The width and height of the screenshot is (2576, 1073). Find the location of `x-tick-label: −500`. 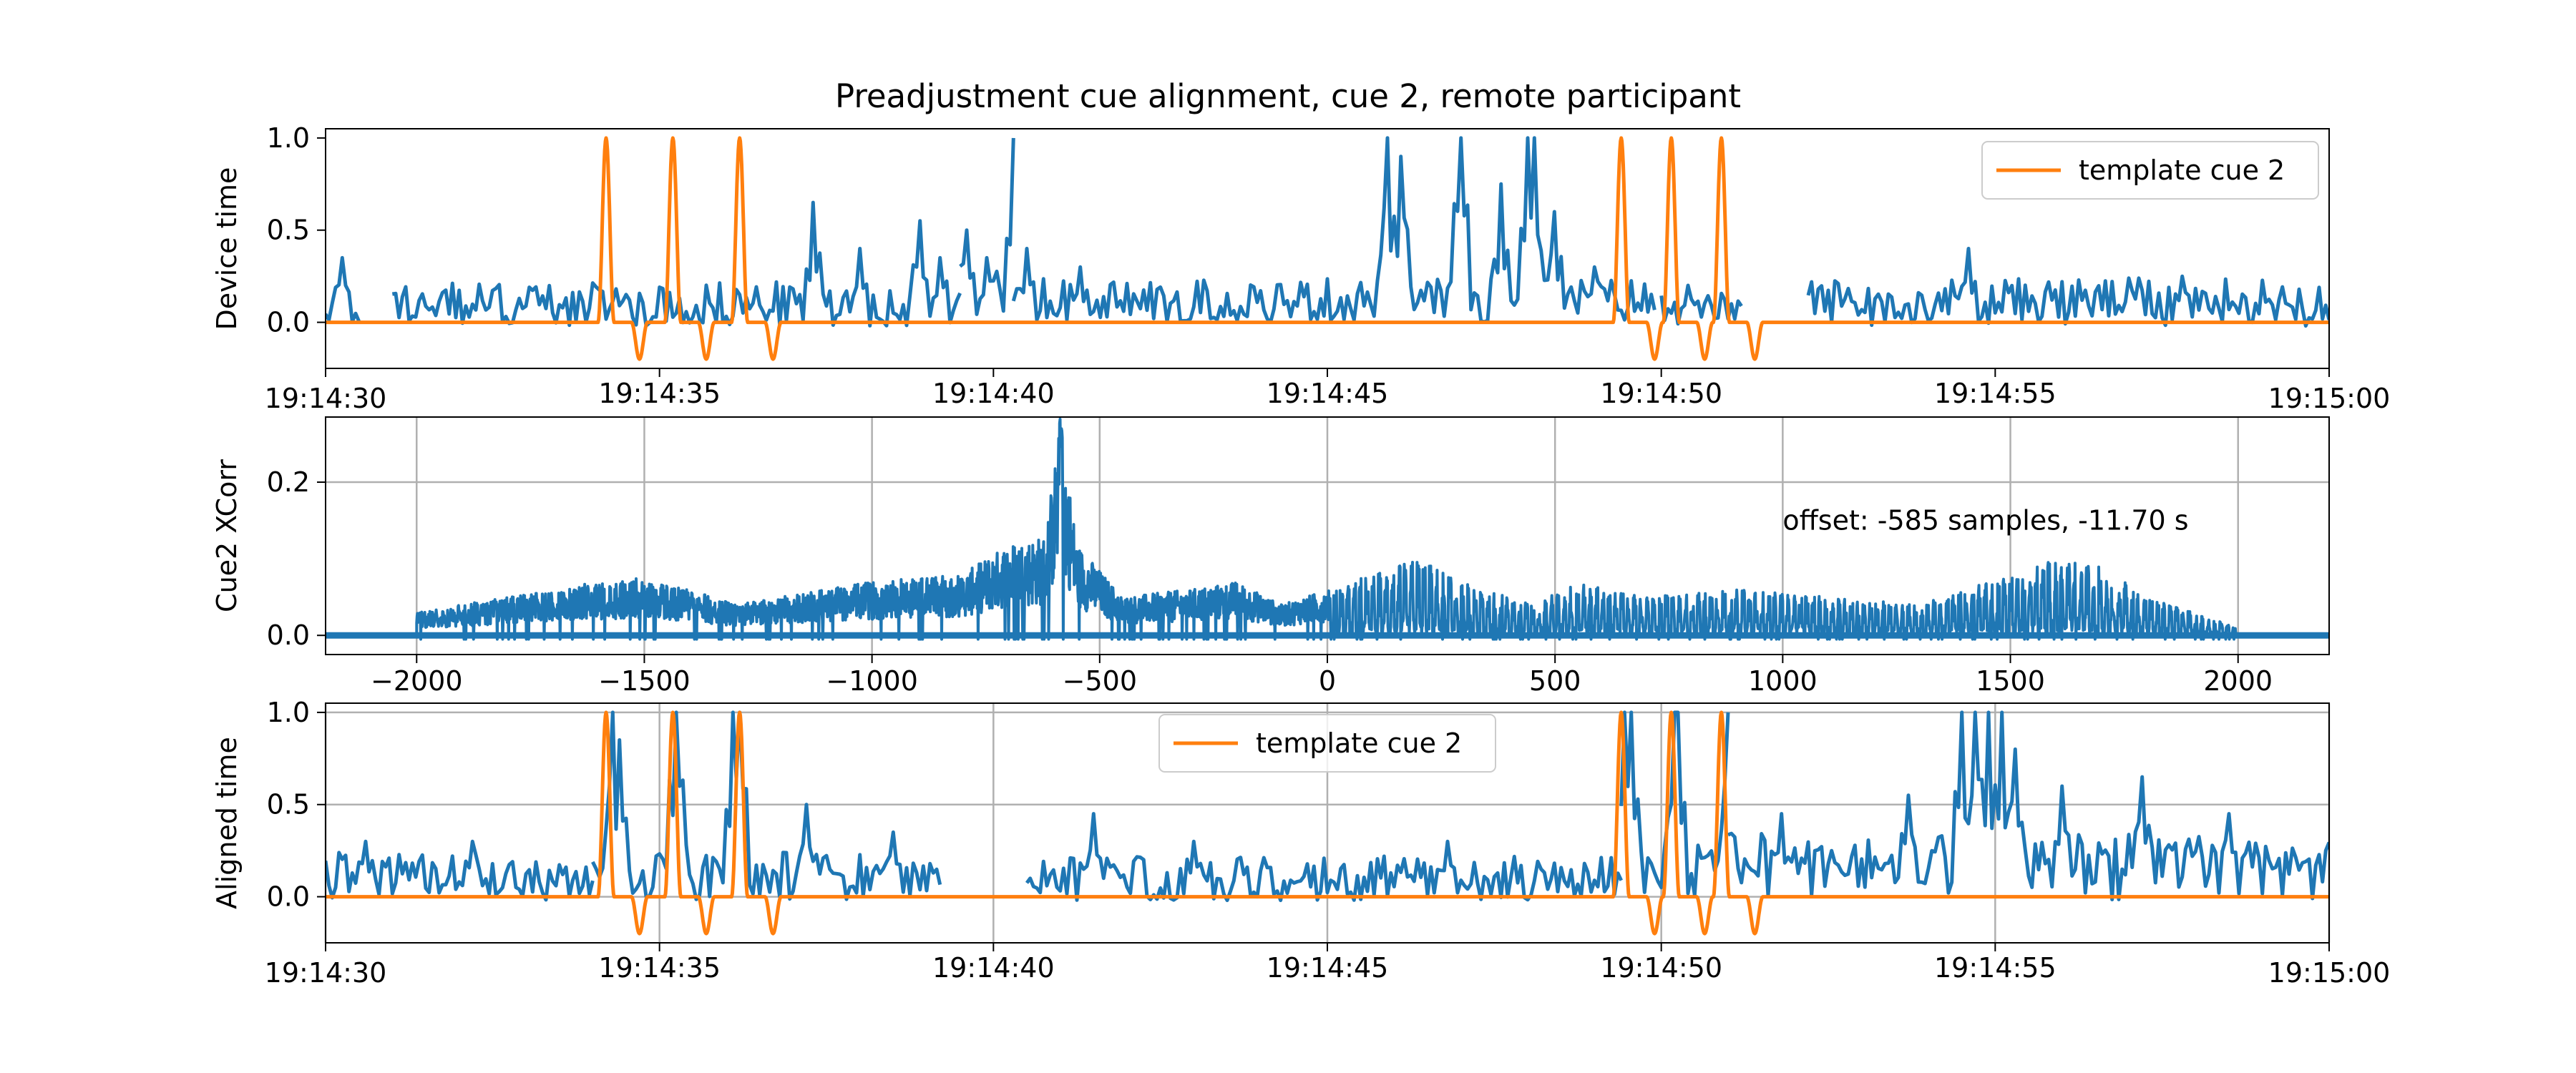

x-tick-label: −500 is located at coordinates (1100, 681).